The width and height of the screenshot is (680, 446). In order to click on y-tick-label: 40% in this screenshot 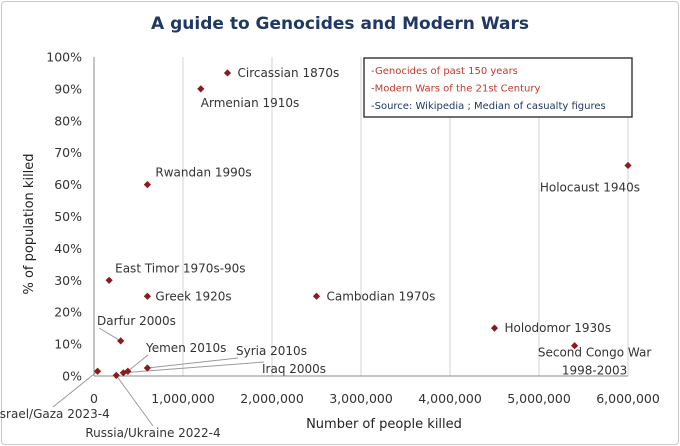, I will do `click(68, 248)`.